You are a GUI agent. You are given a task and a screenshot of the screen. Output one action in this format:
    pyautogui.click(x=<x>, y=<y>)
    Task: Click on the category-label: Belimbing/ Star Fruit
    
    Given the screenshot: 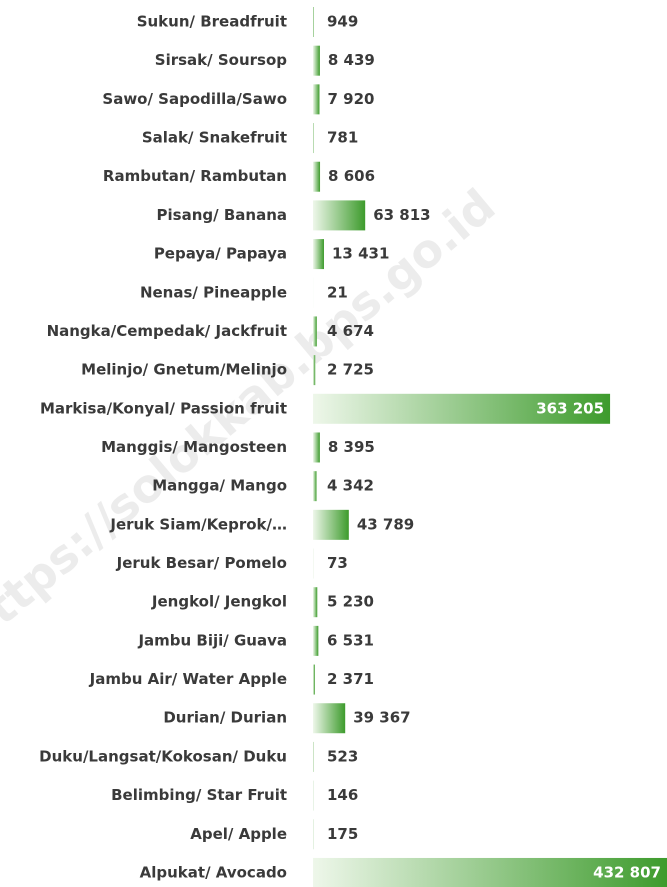 What is the action you would take?
    pyautogui.click(x=199, y=795)
    